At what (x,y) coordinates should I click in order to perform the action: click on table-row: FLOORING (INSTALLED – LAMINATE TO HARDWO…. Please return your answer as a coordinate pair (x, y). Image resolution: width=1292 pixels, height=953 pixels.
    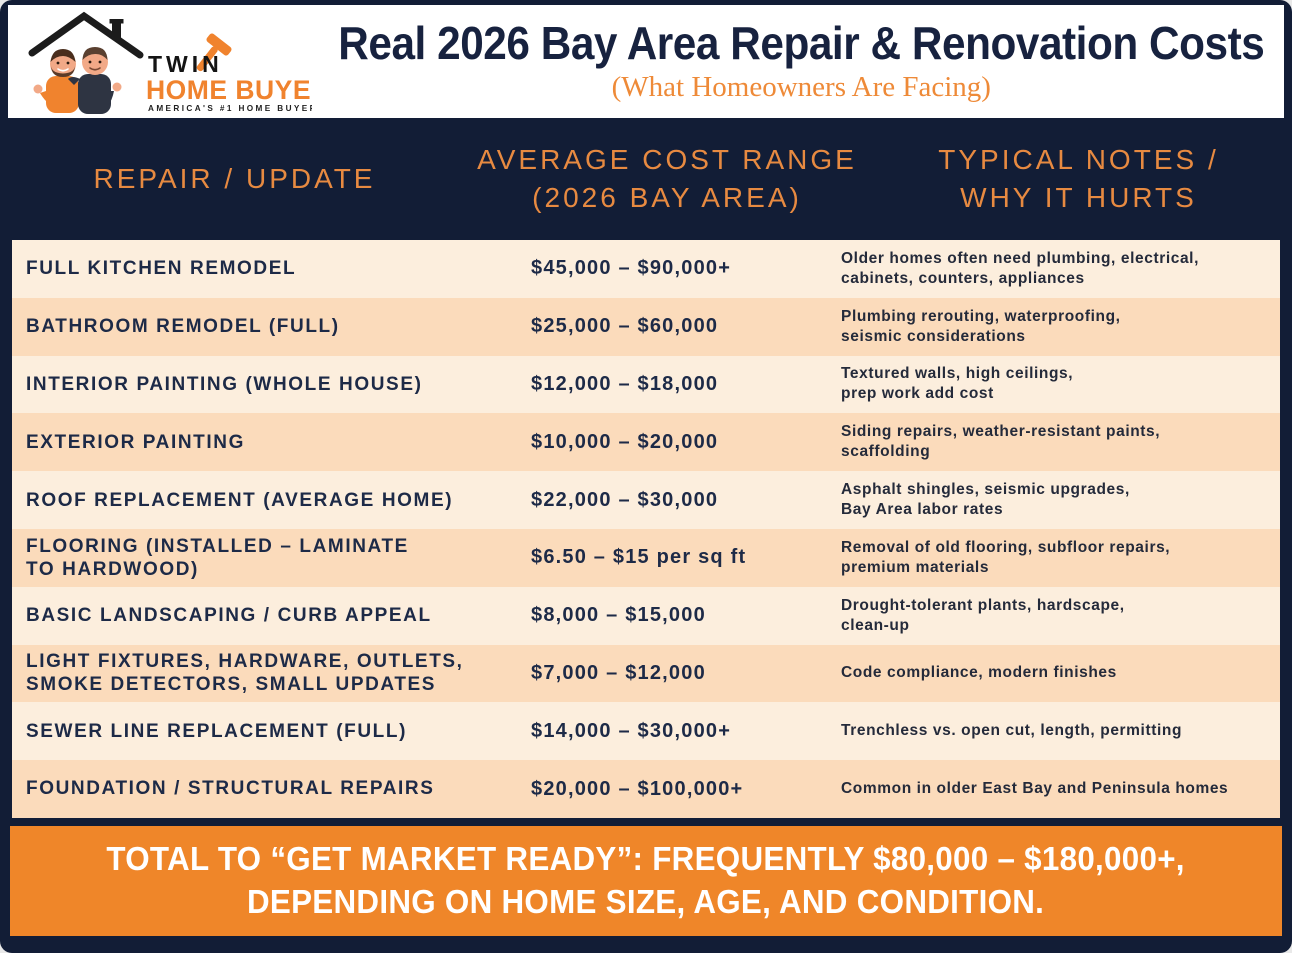
    Looking at the image, I should click on (646, 557).